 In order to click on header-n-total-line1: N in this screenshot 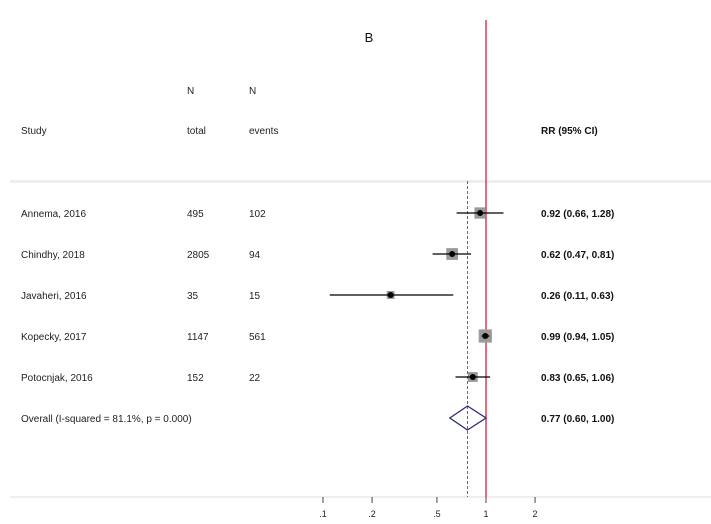, I will do `click(190, 91)`.